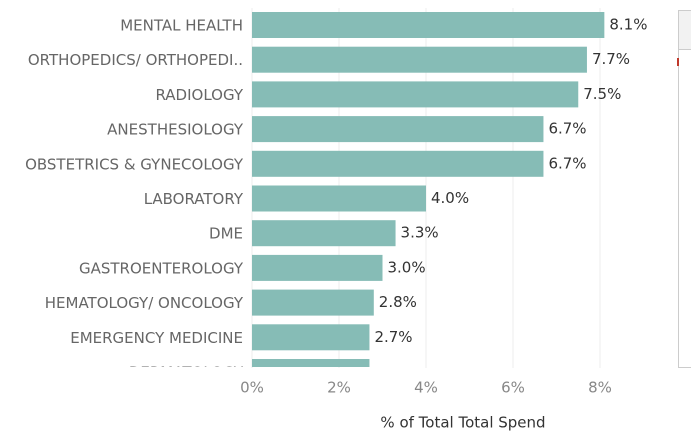 This screenshot has height=436, width=691. What do you see at coordinates (175, 130) in the screenshot?
I see `category-label: ANESTHESIOLOGY` at bounding box center [175, 130].